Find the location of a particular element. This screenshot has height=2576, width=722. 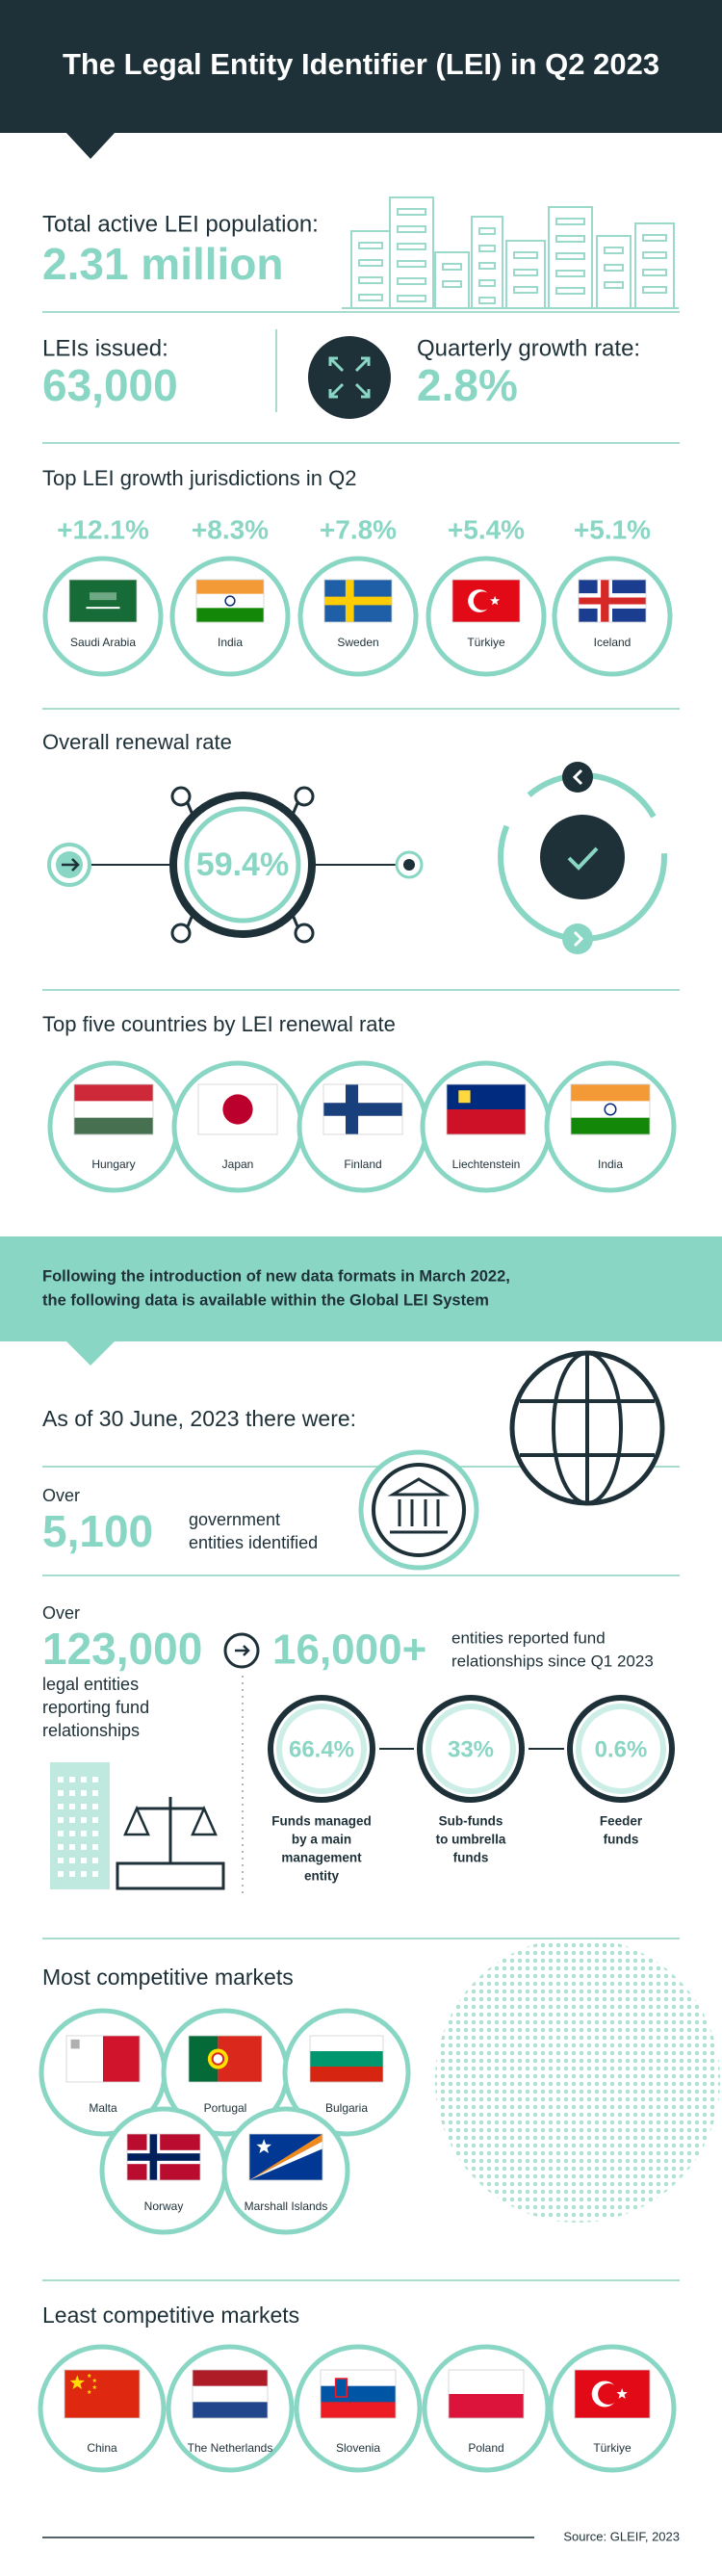

country-label: Türkiye is located at coordinates (486, 642).